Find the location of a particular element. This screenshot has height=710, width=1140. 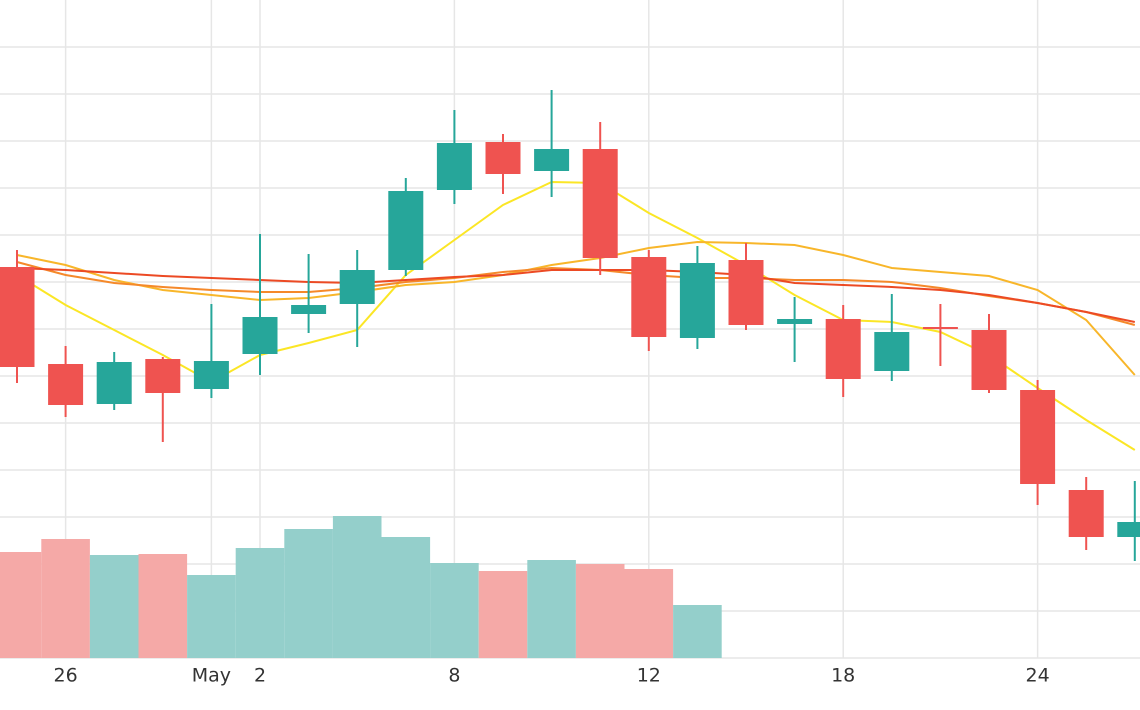

x-axis: 26 May 2 8 12 18 24 is located at coordinates (552, 676).